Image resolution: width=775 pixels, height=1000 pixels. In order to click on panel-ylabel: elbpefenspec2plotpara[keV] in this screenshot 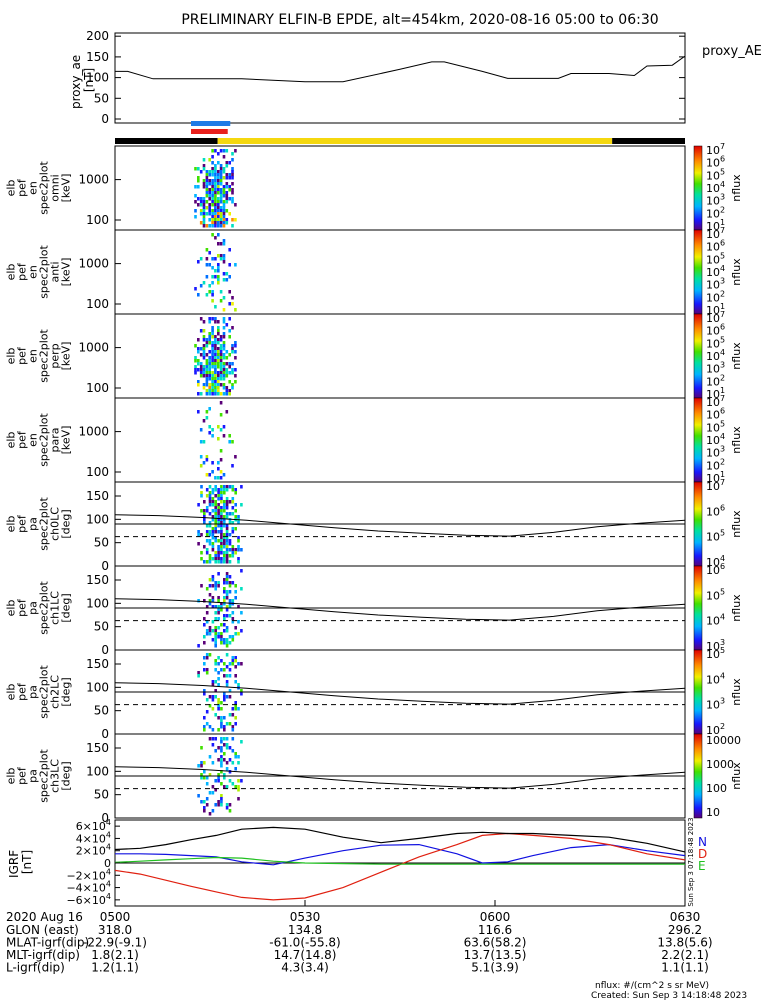, I will do `click(39, 440)`.